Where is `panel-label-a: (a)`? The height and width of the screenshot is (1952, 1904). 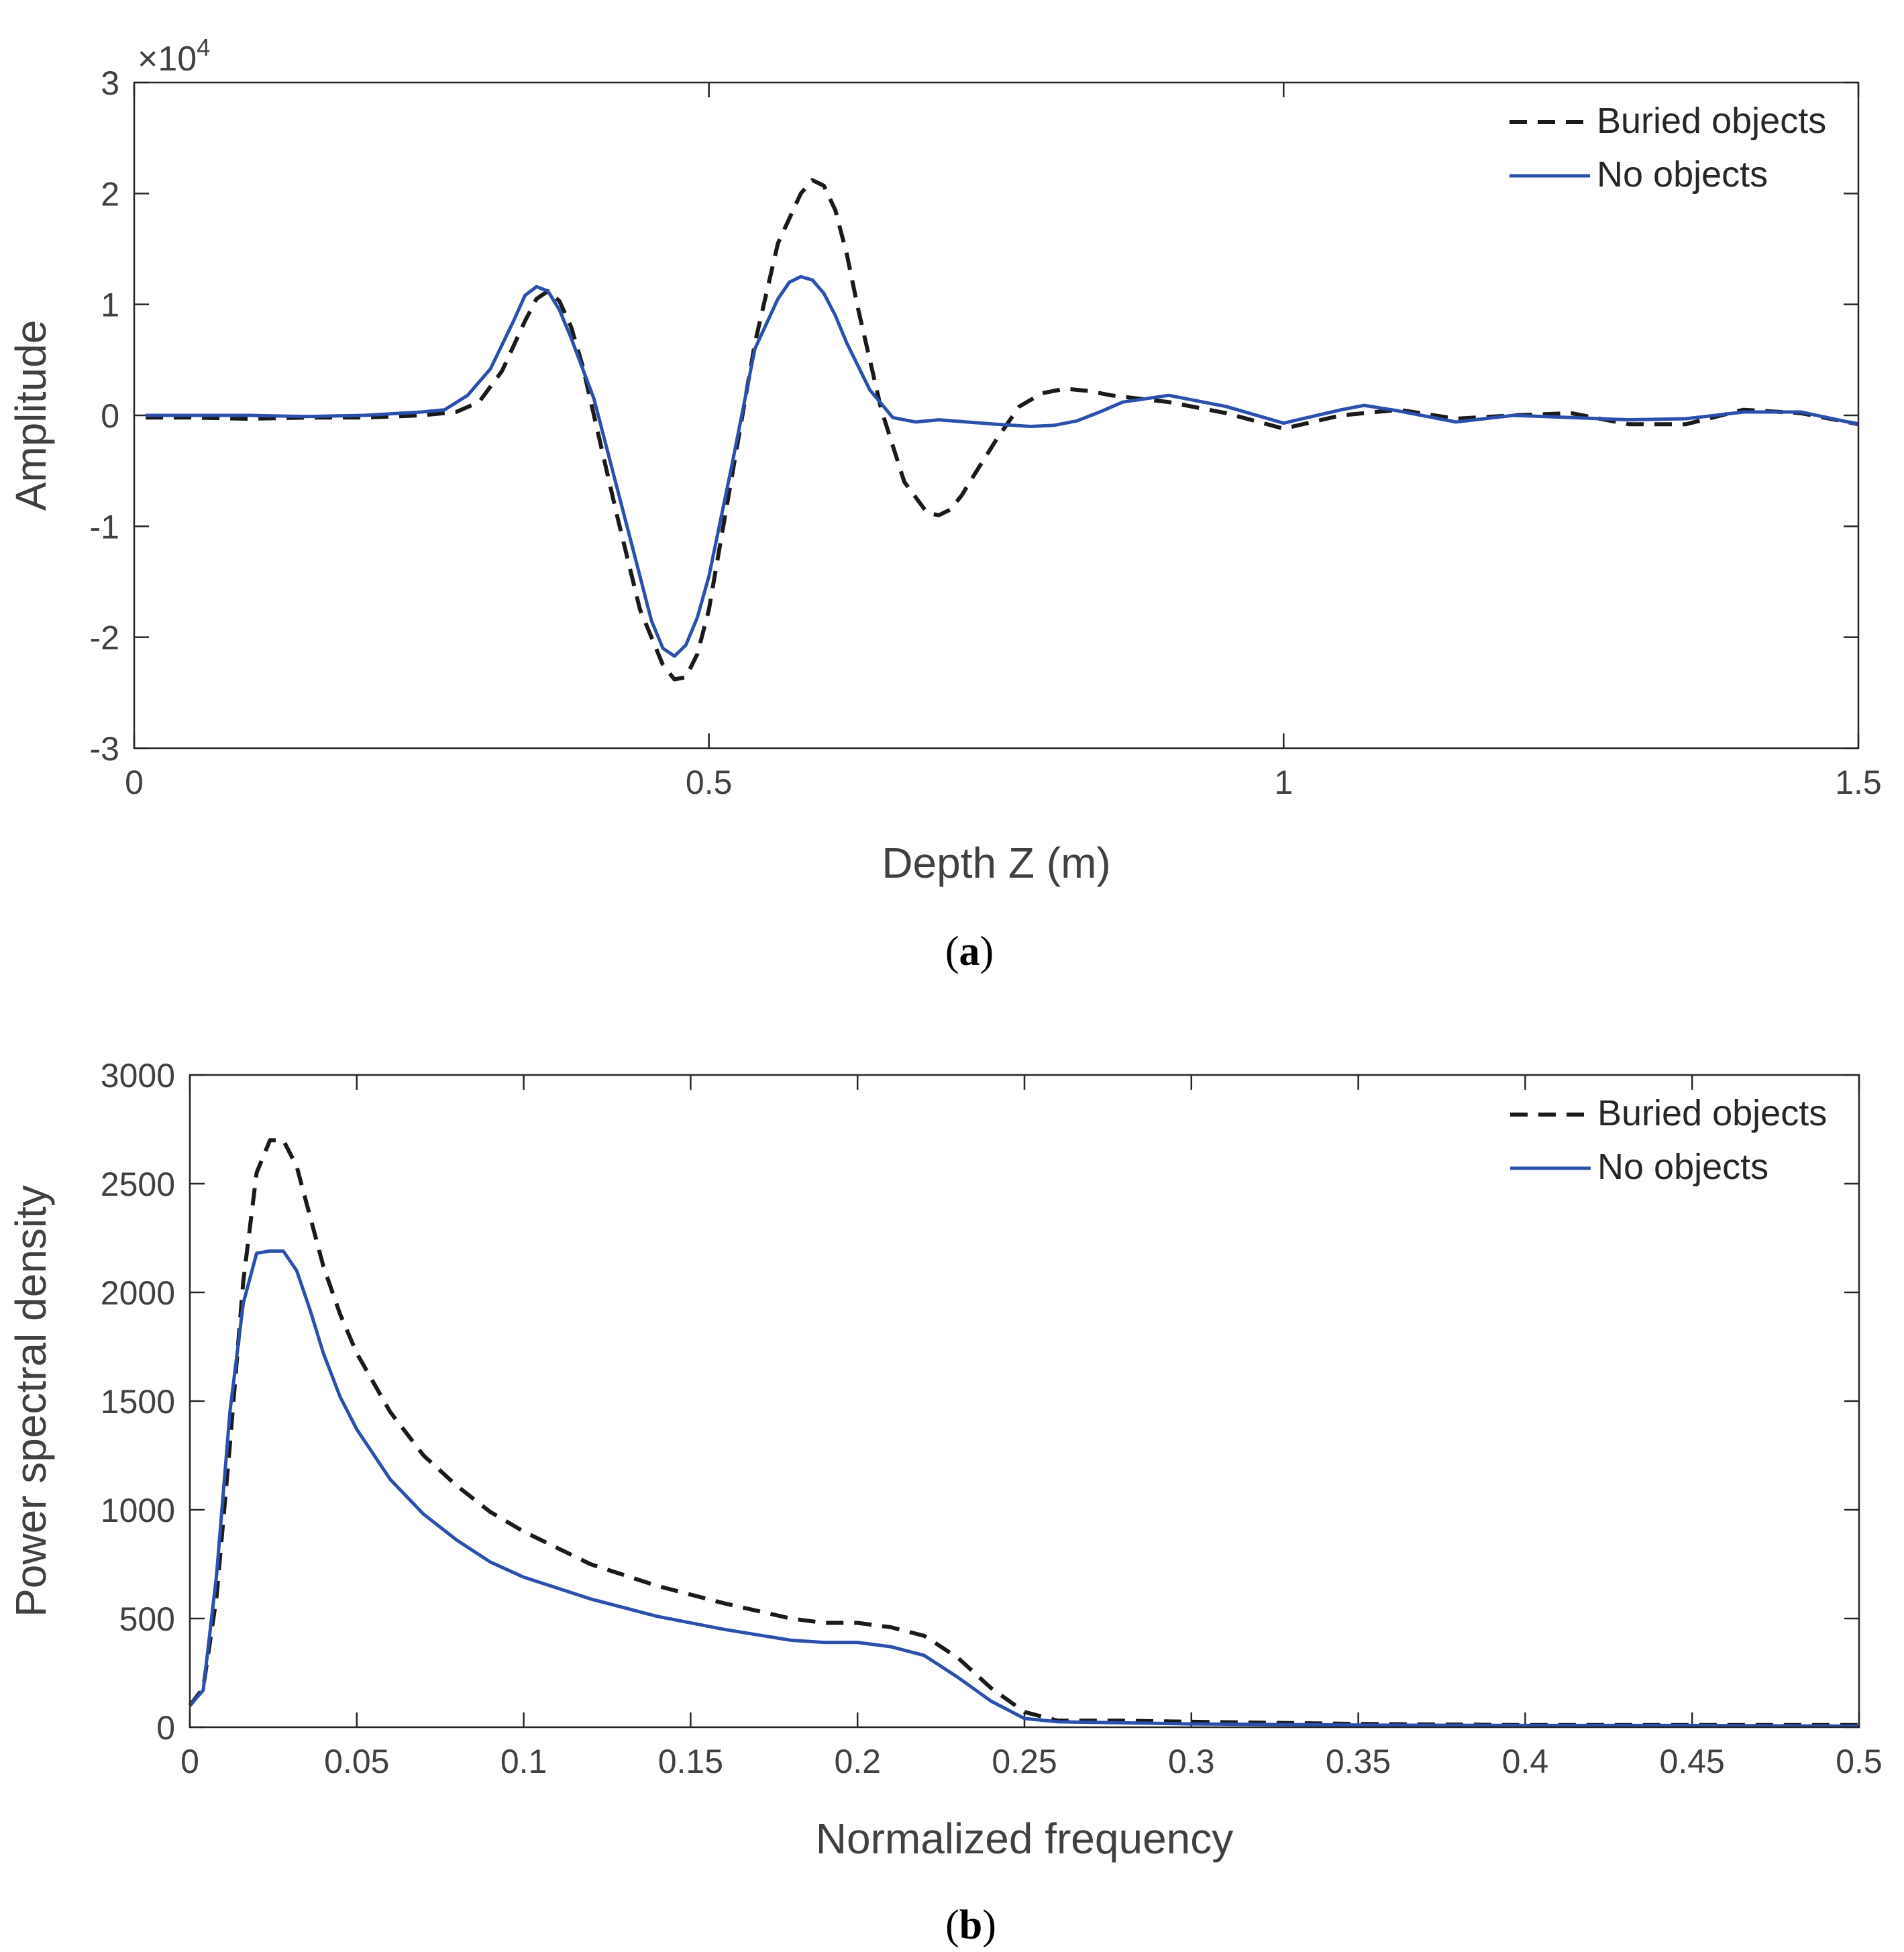
panel-label-a: (a) is located at coordinates (970, 951).